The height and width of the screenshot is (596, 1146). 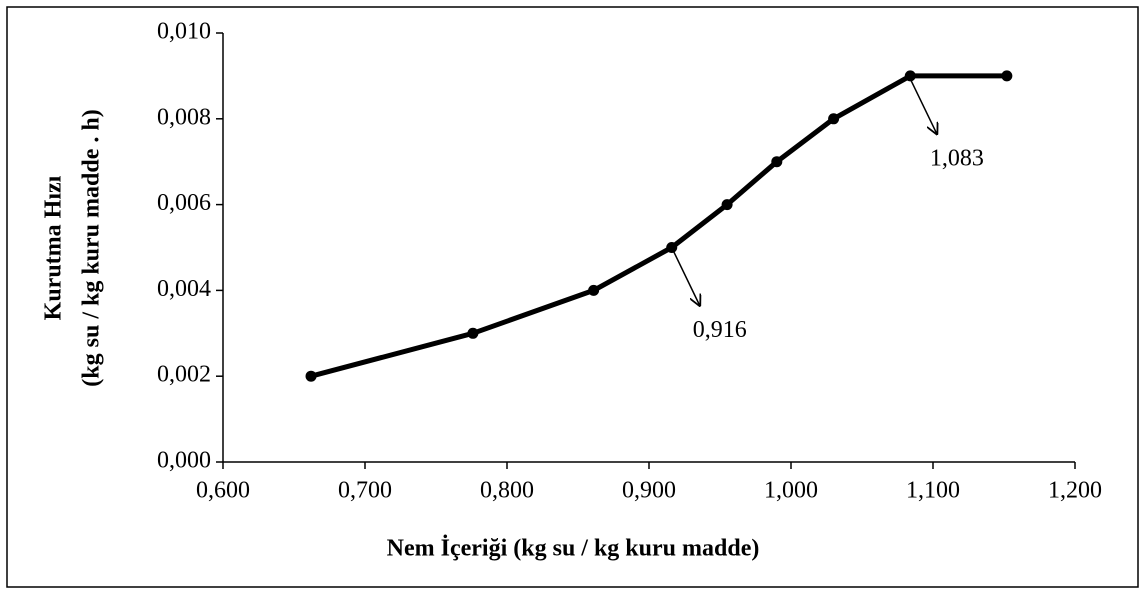 What do you see at coordinates (73, 247) in the screenshot?
I see `y-axis-title: Kurutma Hızı (kg su / kg kuru madde . h)` at bounding box center [73, 247].